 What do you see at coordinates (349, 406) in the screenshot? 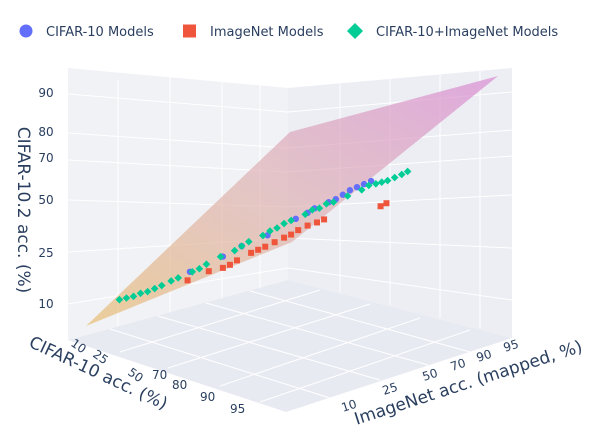
I see `x-tick-label: 10` at bounding box center [349, 406].